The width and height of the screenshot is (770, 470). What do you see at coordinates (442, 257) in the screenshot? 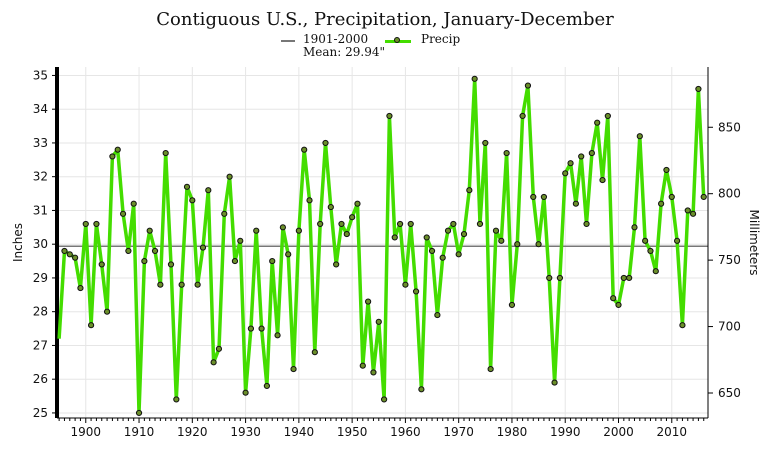
I see `data-point-1967` at bounding box center [442, 257].